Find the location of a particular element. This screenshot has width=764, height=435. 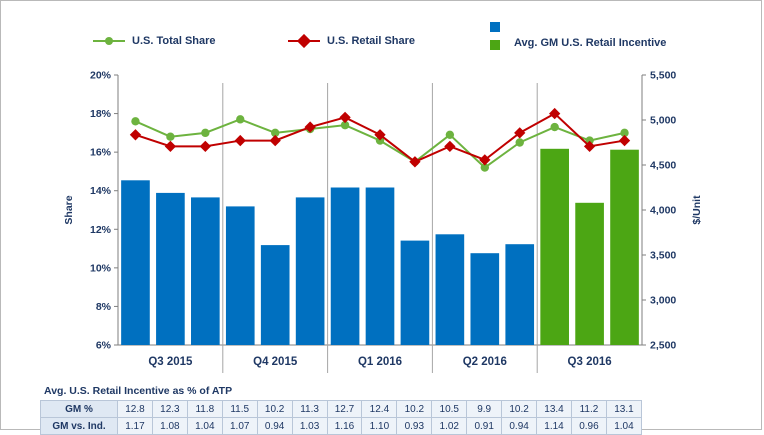

y-right-tick-label: 5,000 is located at coordinates (663, 121).